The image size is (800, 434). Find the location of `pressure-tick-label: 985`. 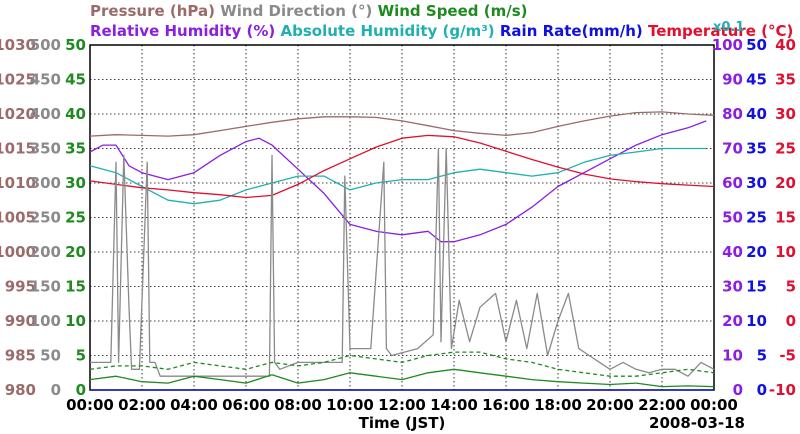

pressure-tick-label: 985 is located at coordinates (20, 356).